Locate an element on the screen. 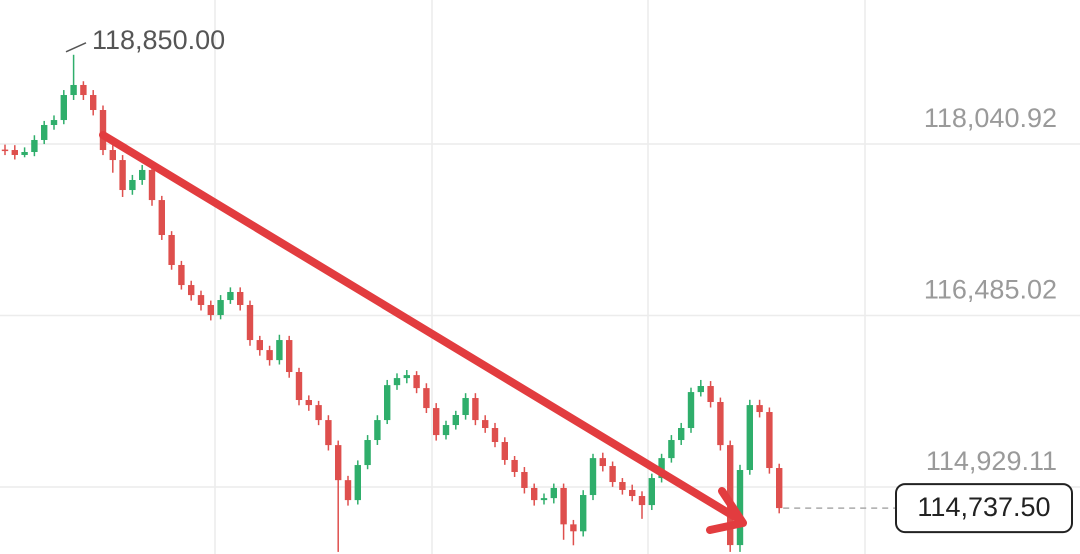  y-tick-label: 118,040.92 is located at coordinates (990, 118).